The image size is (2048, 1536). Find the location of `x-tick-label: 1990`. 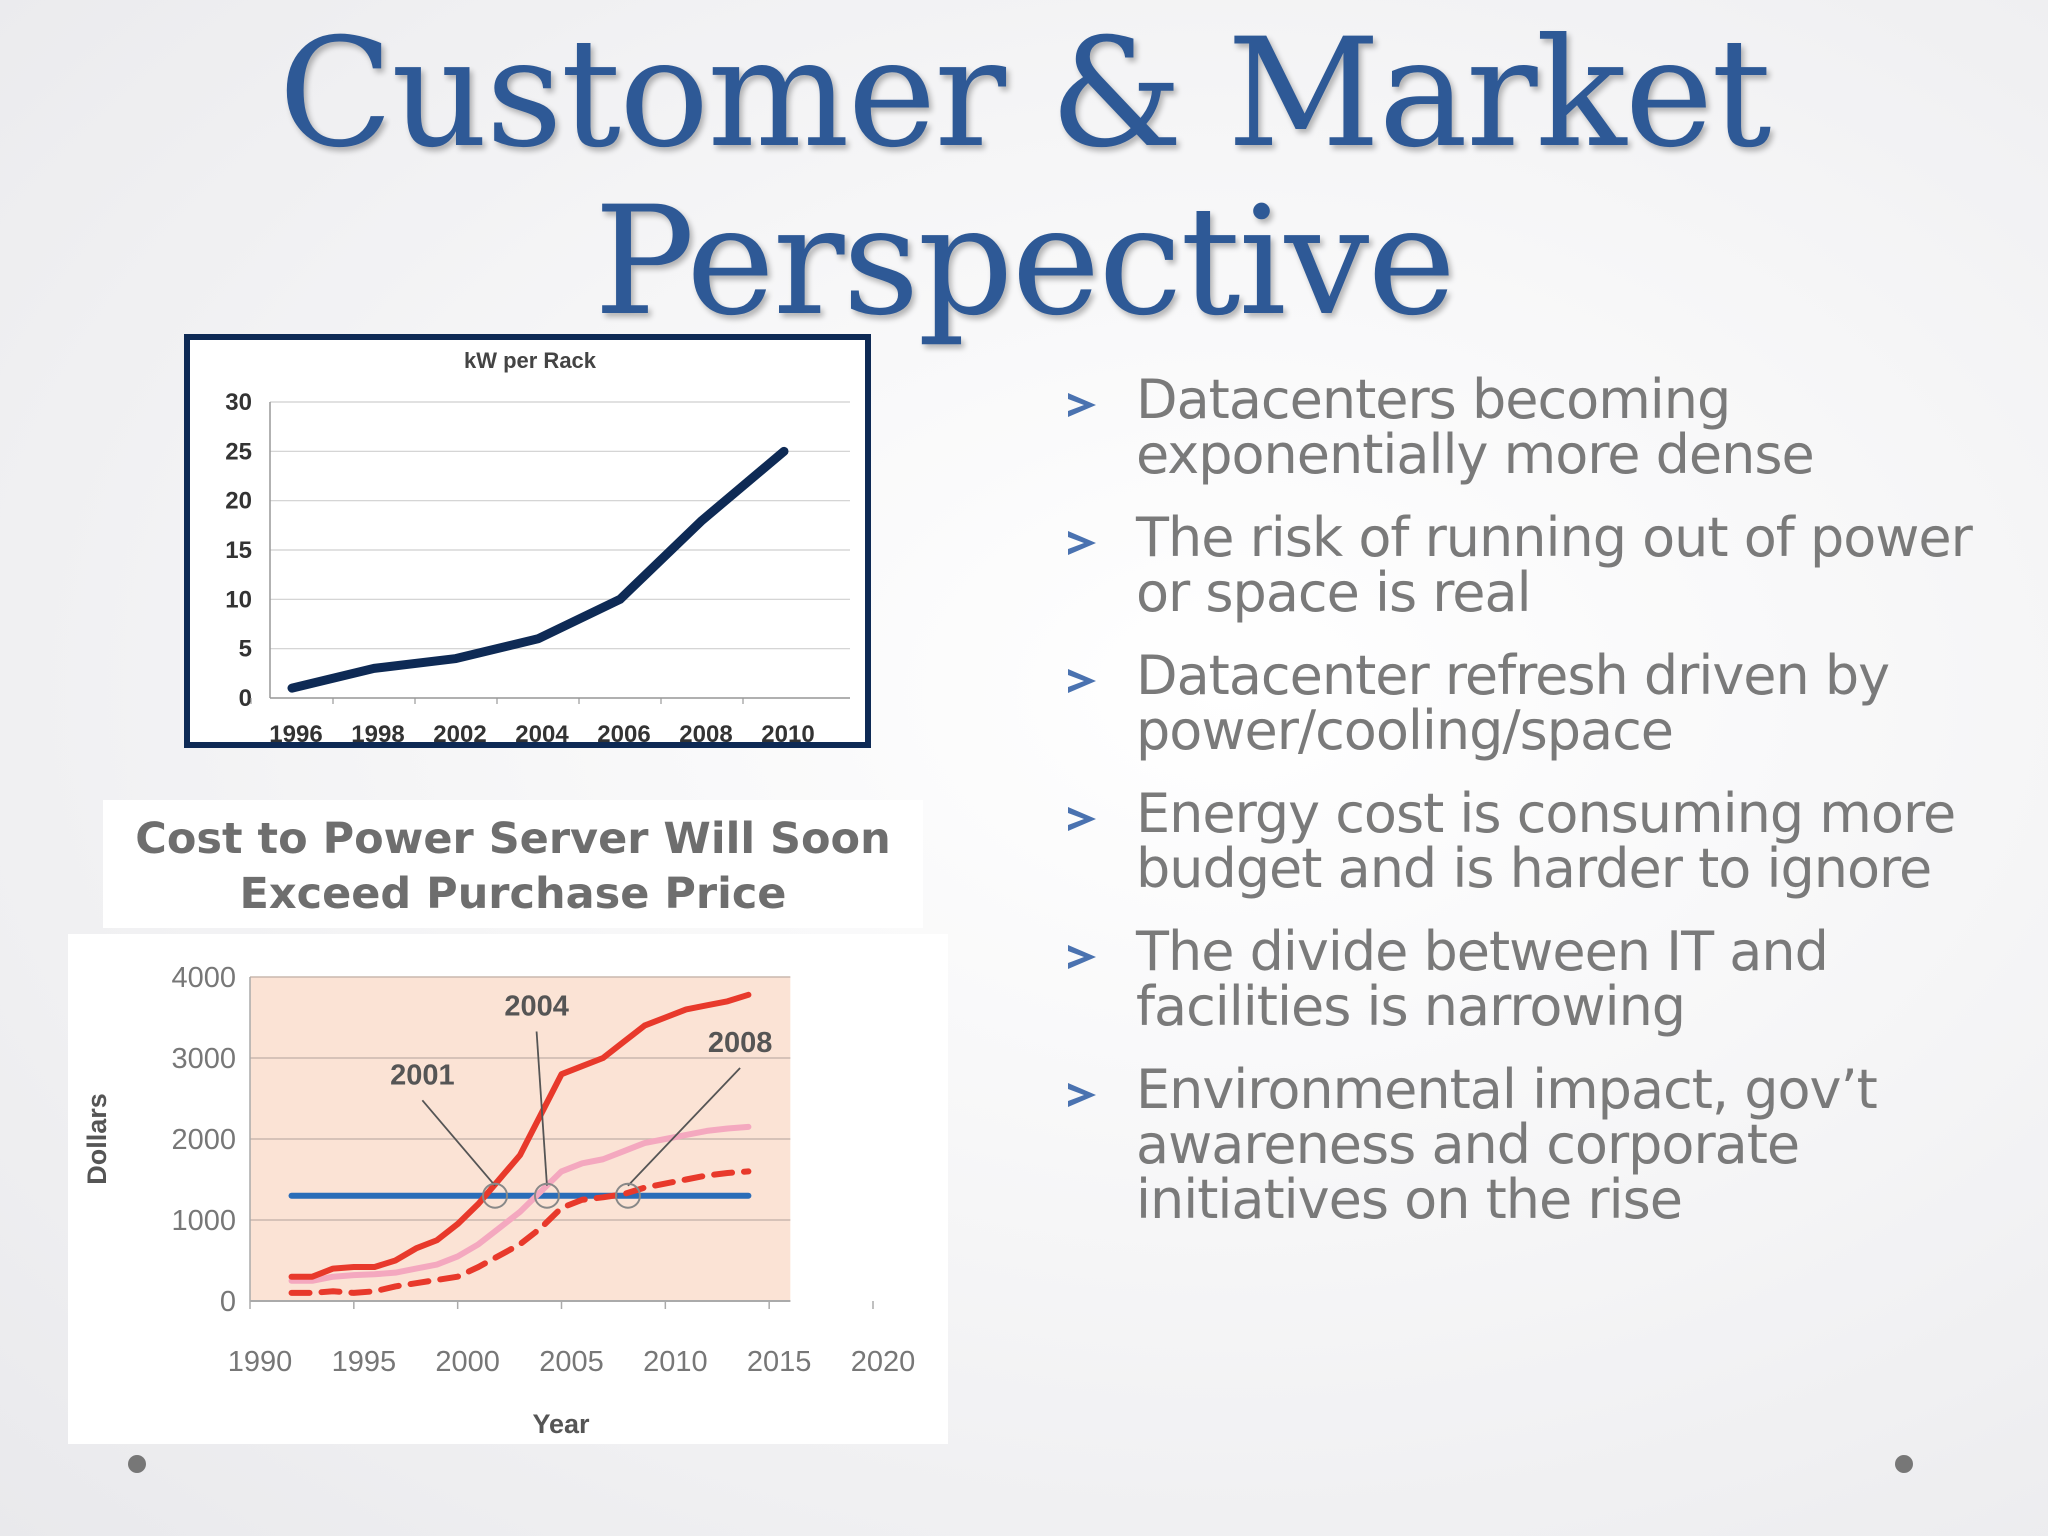

x-tick-label: 1990 is located at coordinates (260, 1362).